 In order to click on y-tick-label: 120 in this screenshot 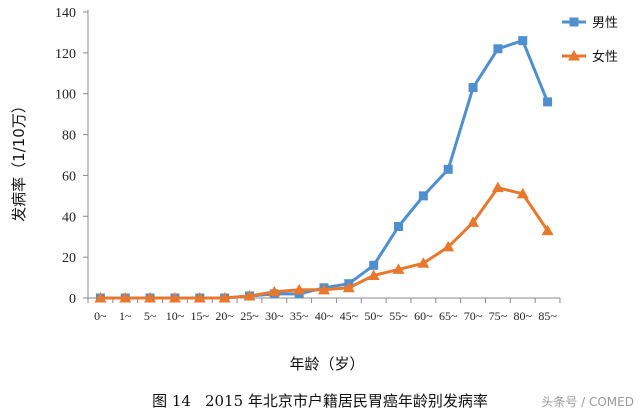, I will do `click(65, 54)`.